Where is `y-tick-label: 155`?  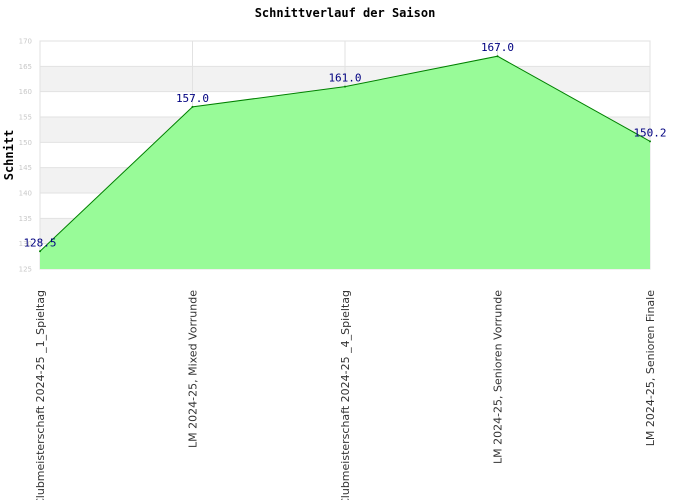 y-tick-label: 155 is located at coordinates (25, 118).